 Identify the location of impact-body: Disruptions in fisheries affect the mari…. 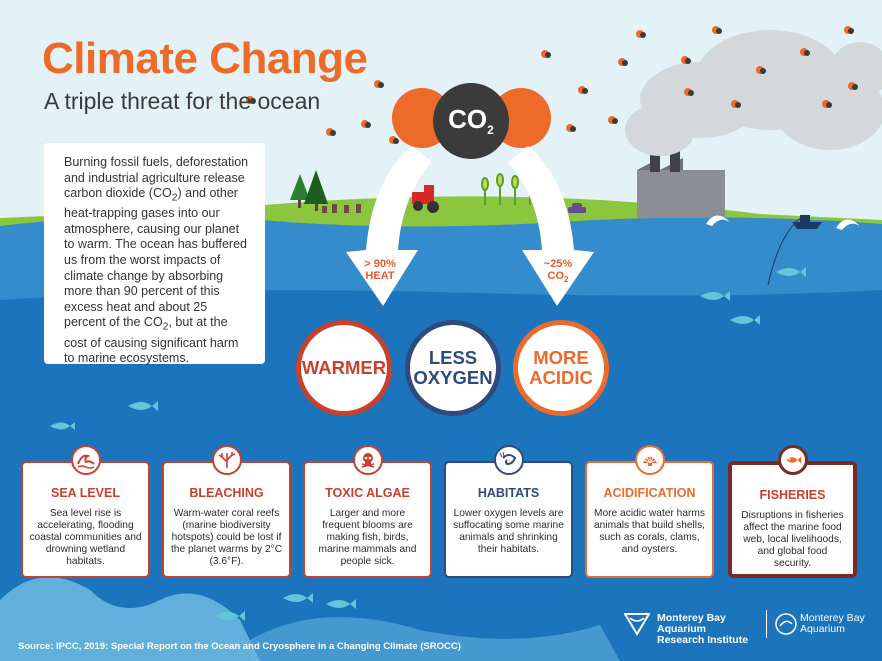
(792, 539).